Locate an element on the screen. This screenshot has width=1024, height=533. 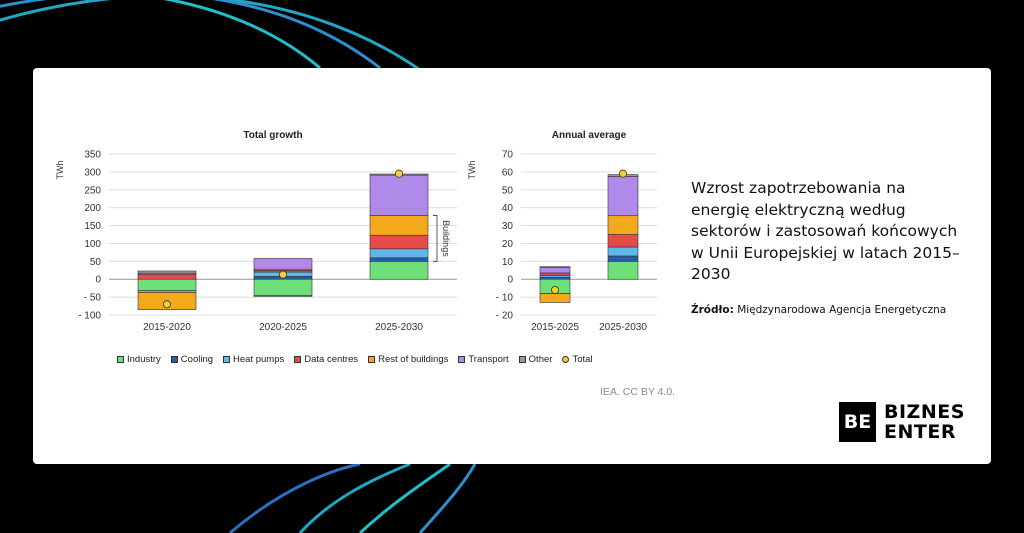
legend-label: Transport is located at coordinates (488, 359).